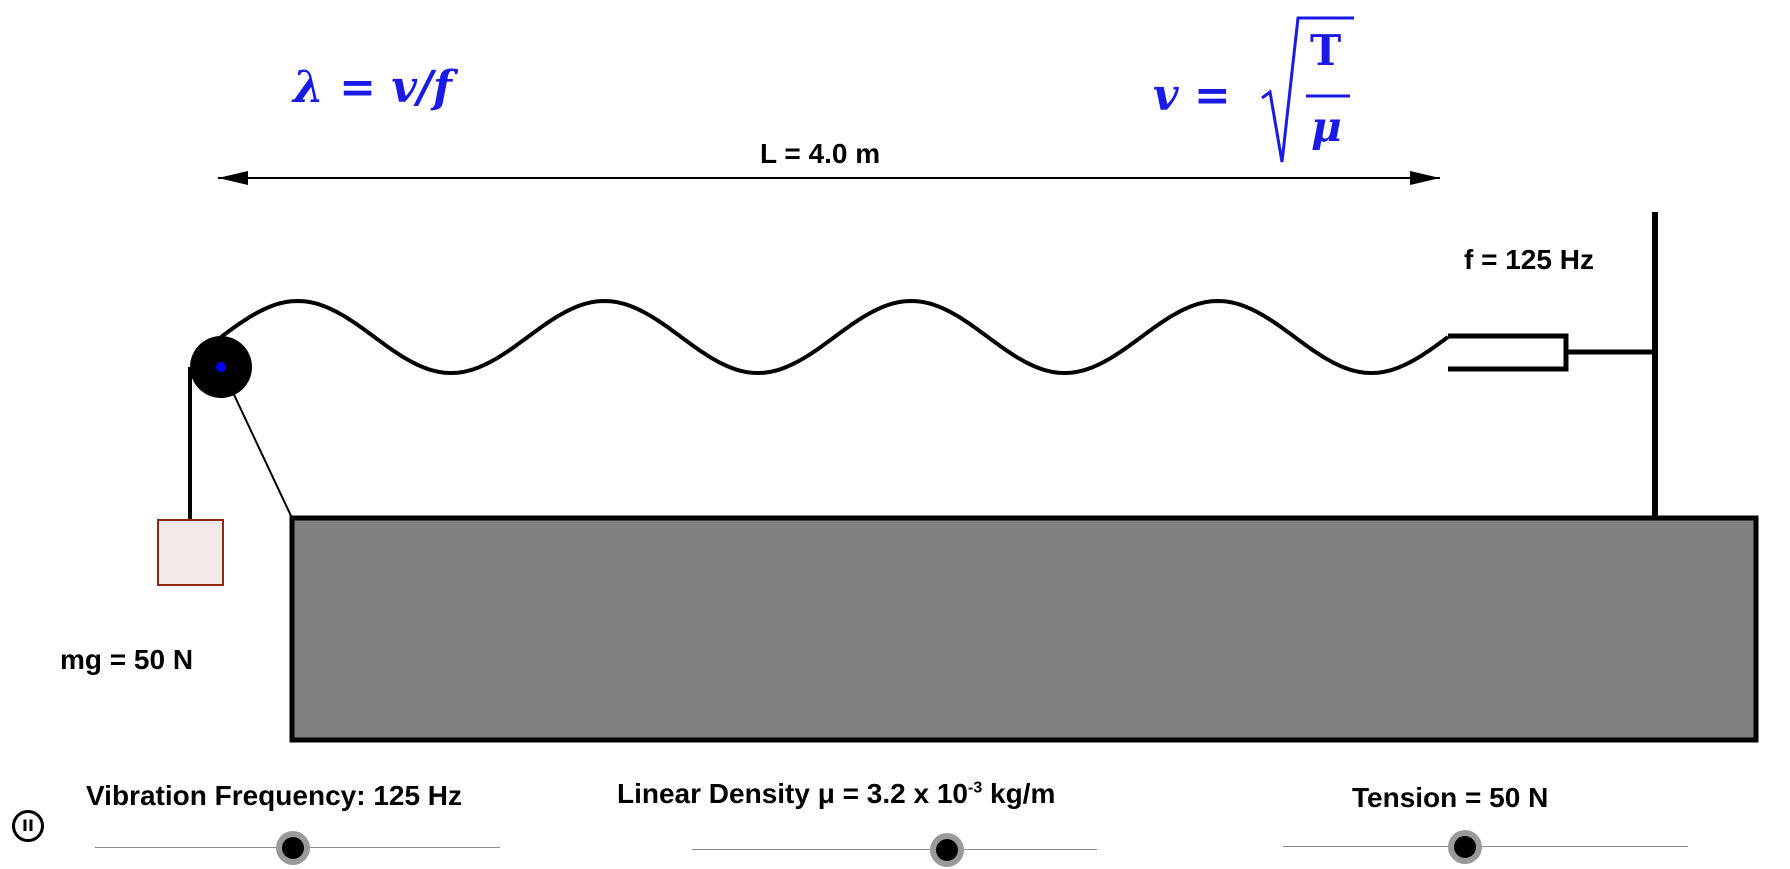 This screenshot has width=1790, height=869. I want to click on velocity-formula-denominator: μ, so click(1326, 126).